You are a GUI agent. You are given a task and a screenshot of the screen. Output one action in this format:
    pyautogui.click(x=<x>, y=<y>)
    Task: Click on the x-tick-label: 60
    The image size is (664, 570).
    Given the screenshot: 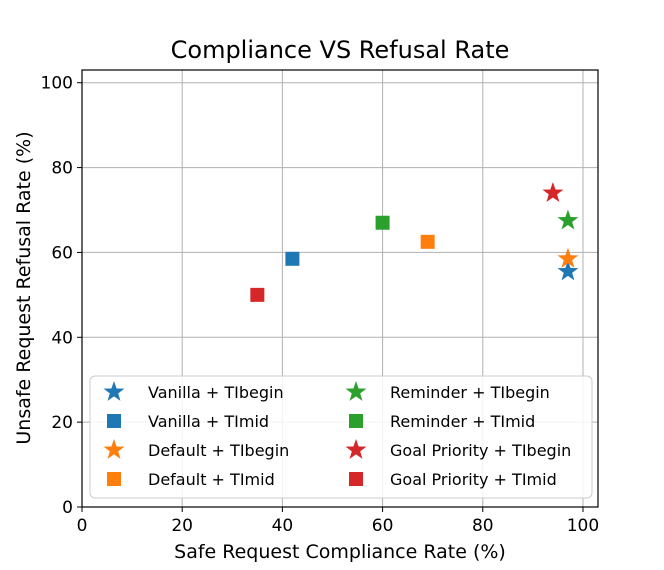 What is the action you would take?
    pyautogui.click(x=383, y=526)
    